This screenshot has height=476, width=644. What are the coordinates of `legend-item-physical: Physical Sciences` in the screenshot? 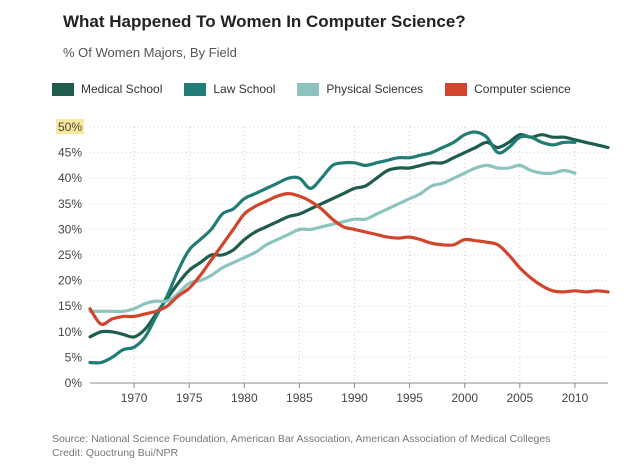 It's located at (360, 89).